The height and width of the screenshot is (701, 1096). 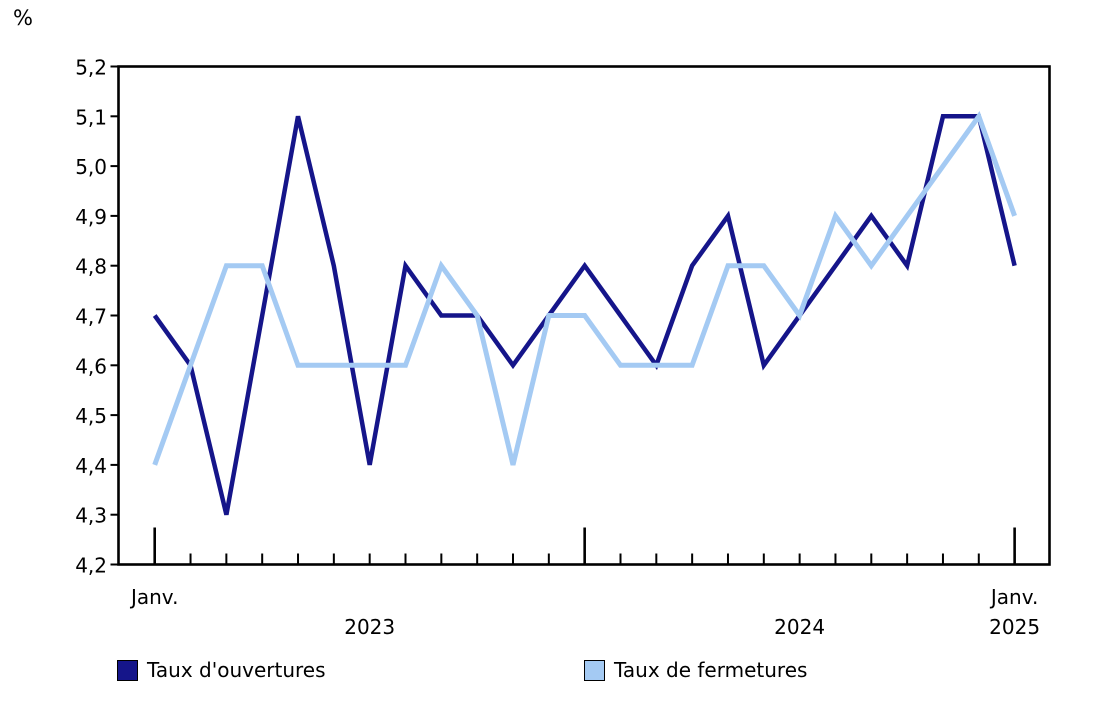 What do you see at coordinates (91, 267) in the screenshot?
I see `y-tick-label: 4,8` at bounding box center [91, 267].